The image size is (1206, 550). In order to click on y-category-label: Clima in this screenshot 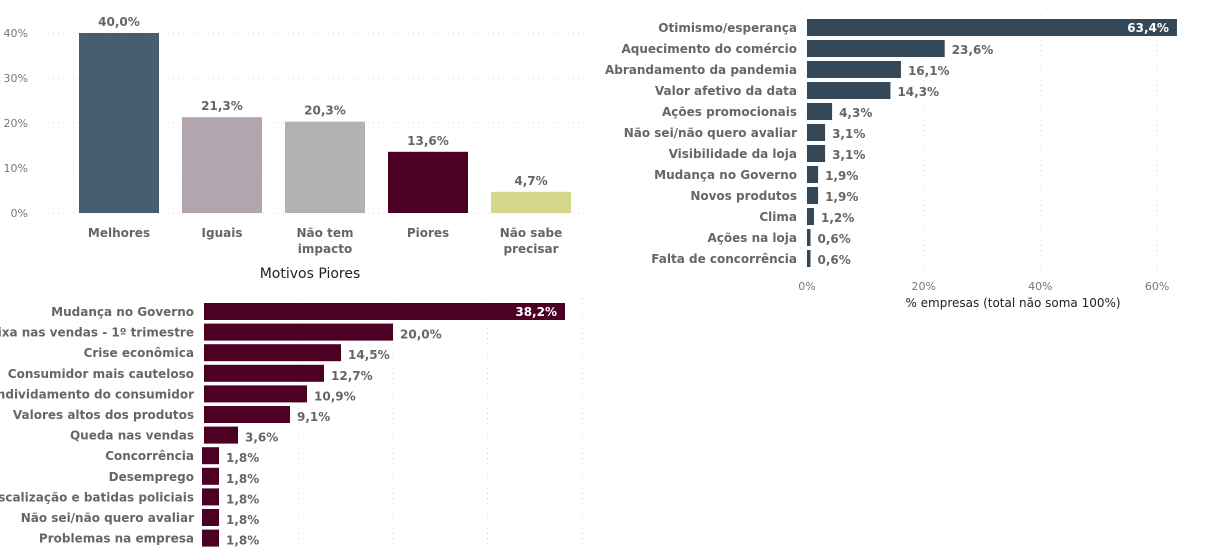, I will do `click(778, 217)`.